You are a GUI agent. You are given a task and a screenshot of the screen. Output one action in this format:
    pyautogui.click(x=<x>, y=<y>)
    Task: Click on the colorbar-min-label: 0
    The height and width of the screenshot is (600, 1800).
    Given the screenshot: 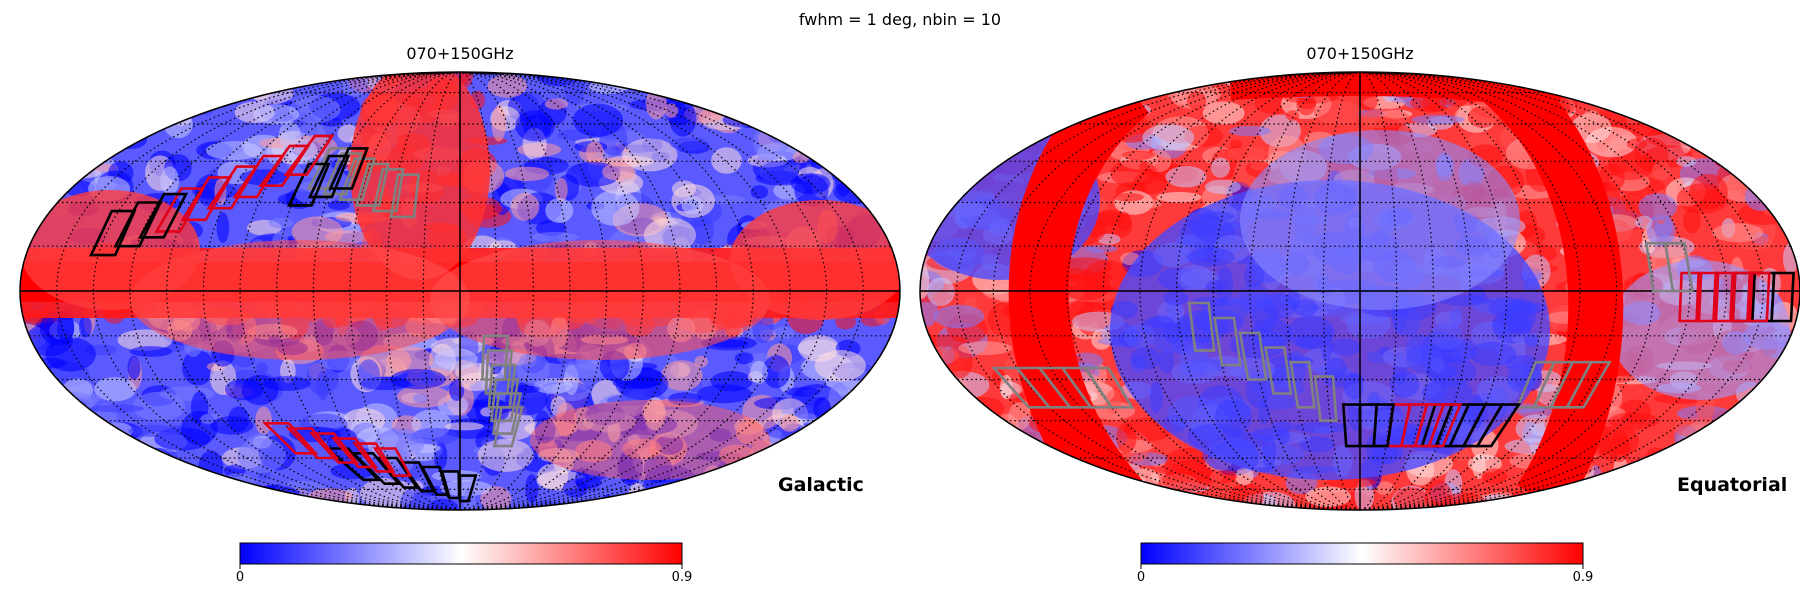 What is the action you would take?
    pyautogui.click(x=240, y=577)
    